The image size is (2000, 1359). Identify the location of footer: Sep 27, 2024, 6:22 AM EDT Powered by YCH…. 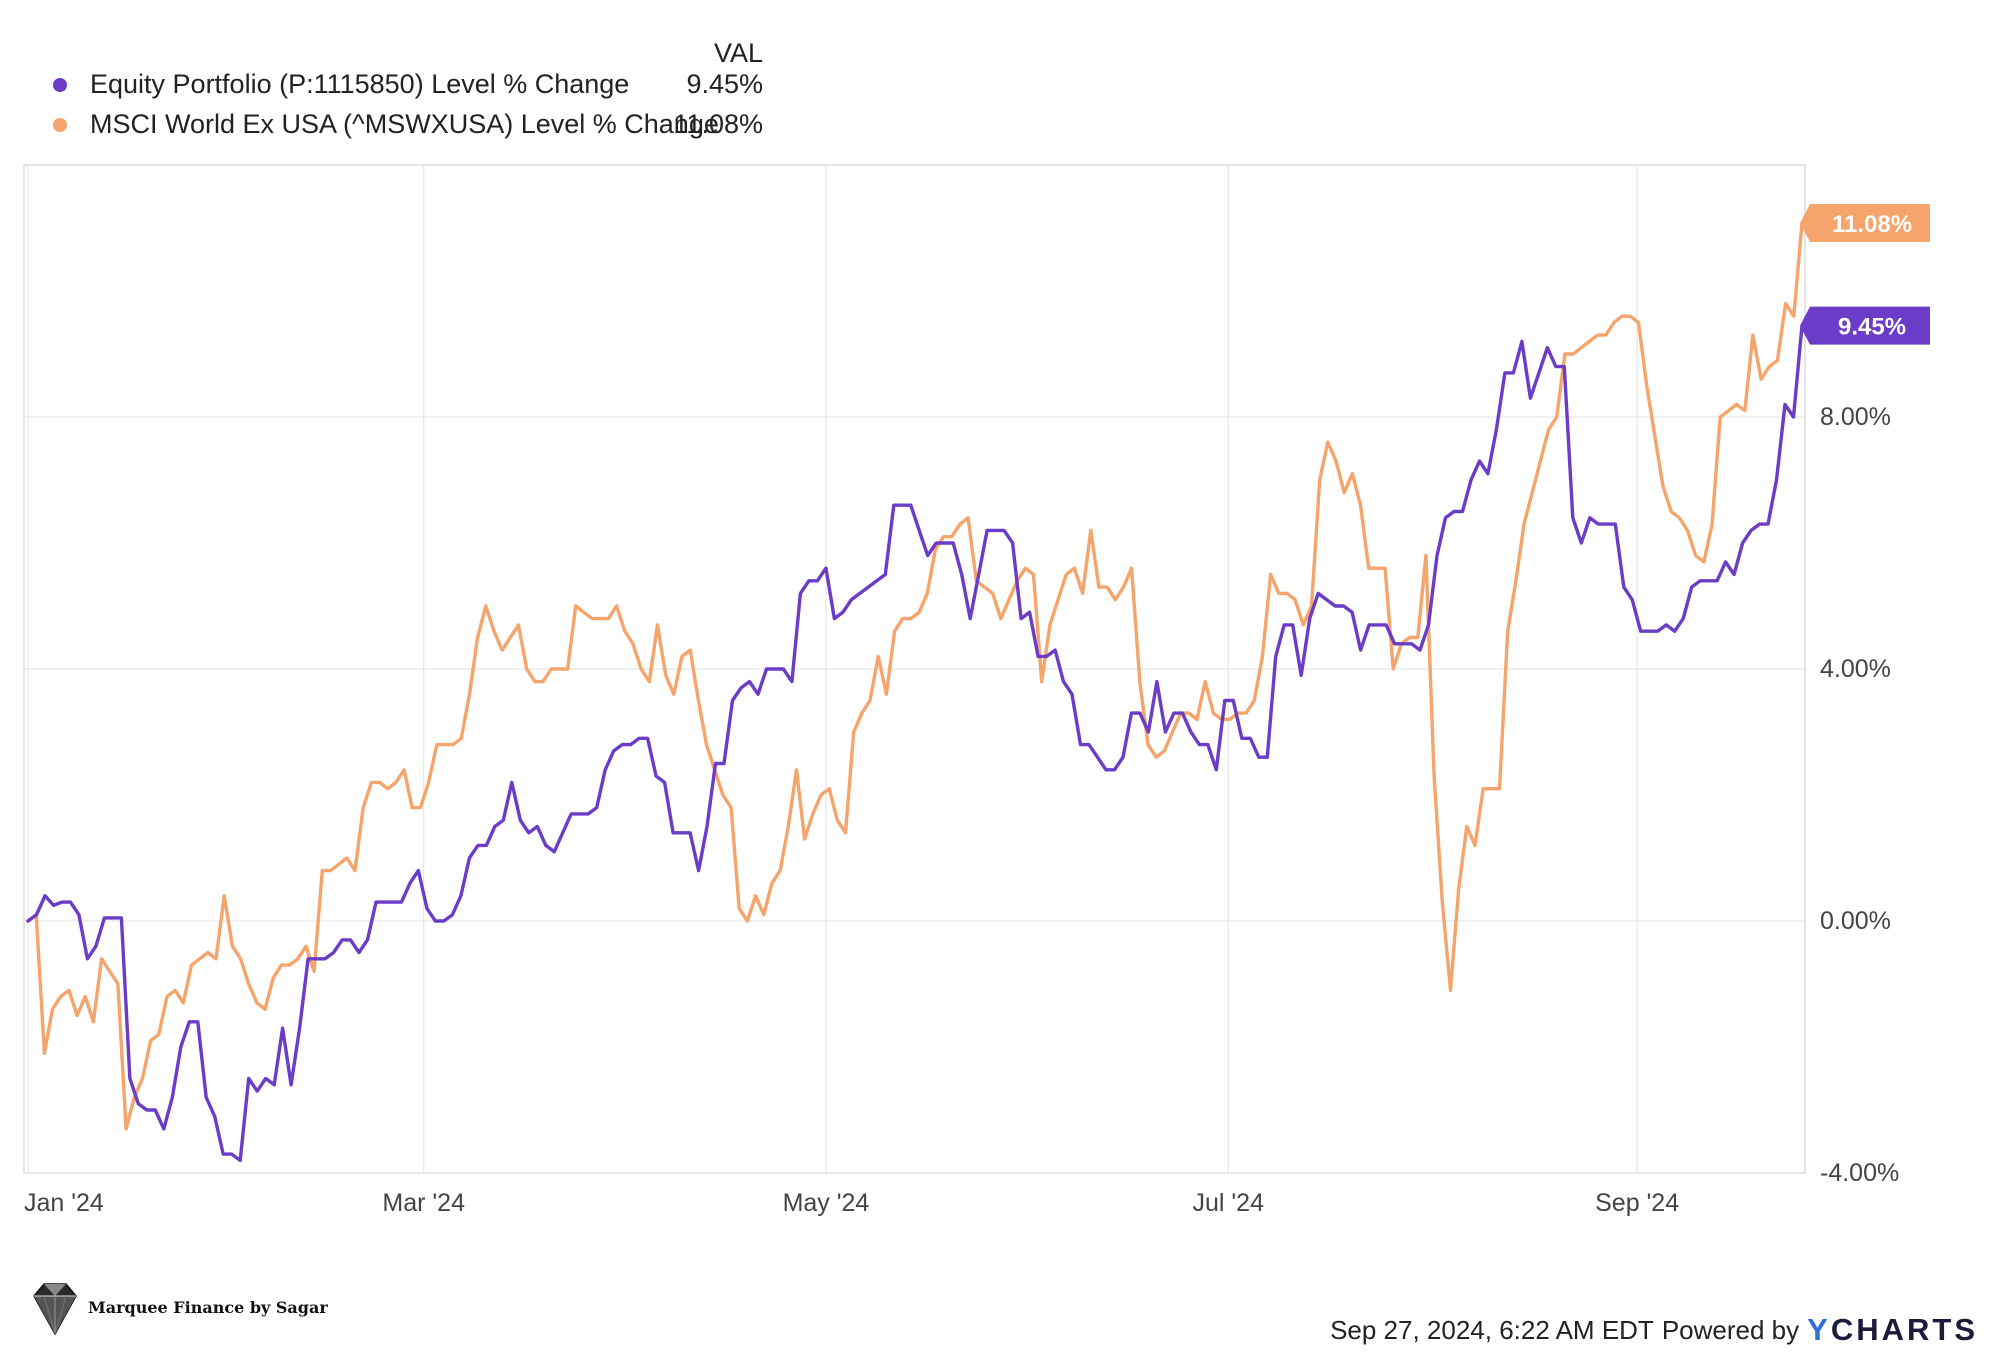
(1654, 1330).